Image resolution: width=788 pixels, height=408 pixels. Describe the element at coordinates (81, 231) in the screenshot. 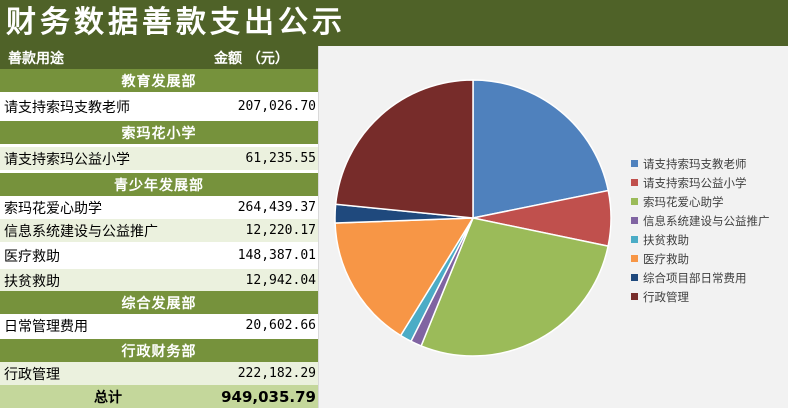

I see `row-purpose: 信息系统建设与公益推广` at that location.